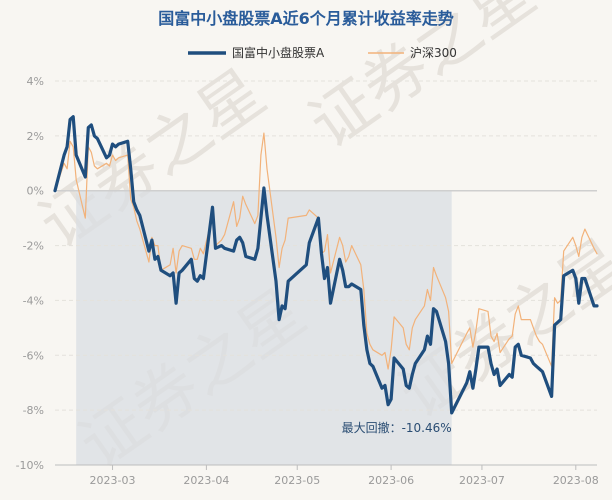 This screenshot has height=500, width=612. What do you see at coordinates (433, 53) in the screenshot?
I see `legend-label-index: 沪深300` at bounding box center [433, 53].